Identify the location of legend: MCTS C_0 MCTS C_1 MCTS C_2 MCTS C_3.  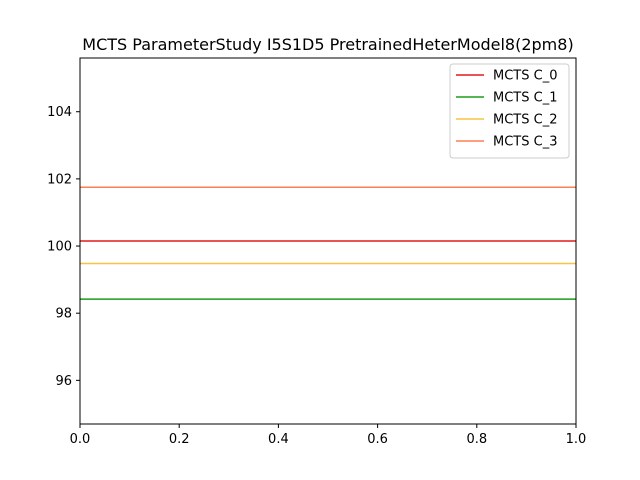
(509, 111).